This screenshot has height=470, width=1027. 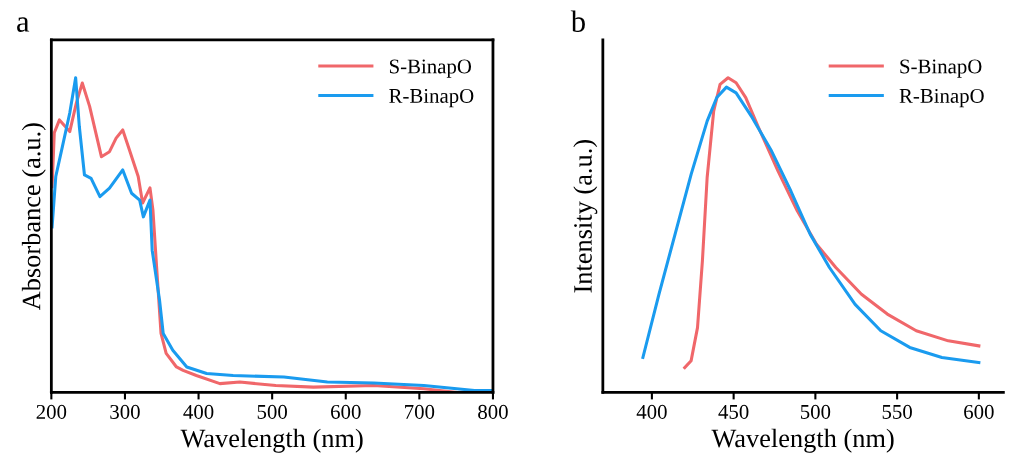 What do you see at coordinates (23, 24) in the screenshot?
I see `chart-title: a` at bounding box center [23, 24].